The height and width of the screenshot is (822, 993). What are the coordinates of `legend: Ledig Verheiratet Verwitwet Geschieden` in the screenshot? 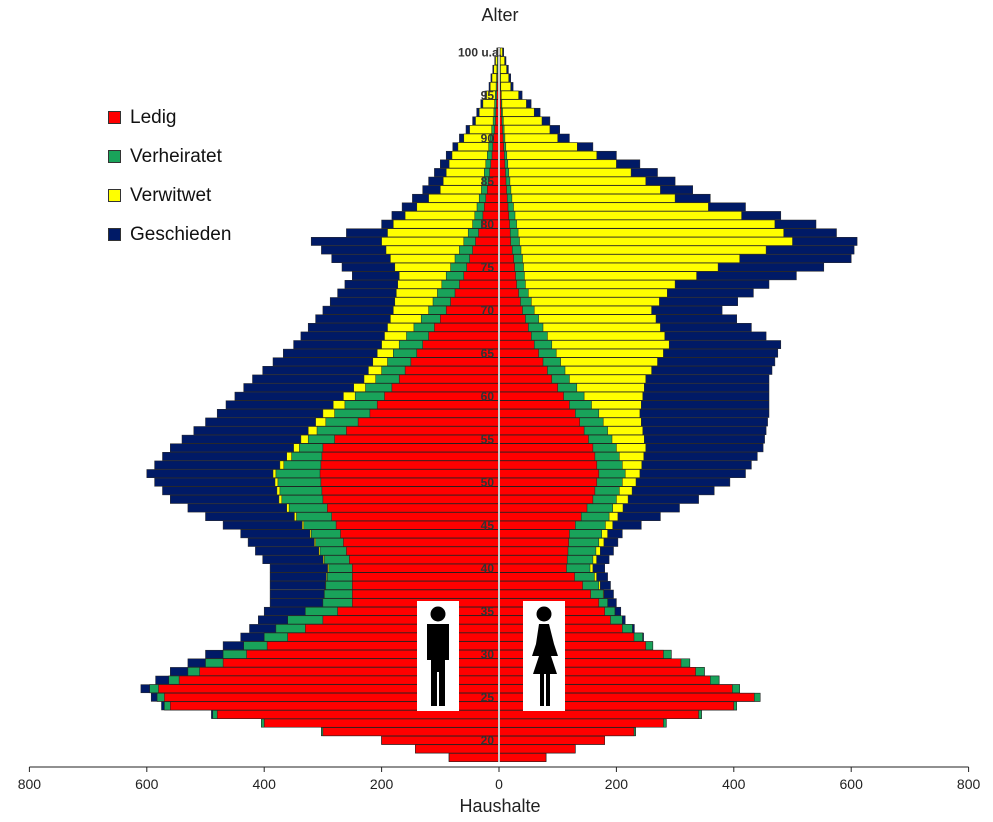 It's located at (169, 176).